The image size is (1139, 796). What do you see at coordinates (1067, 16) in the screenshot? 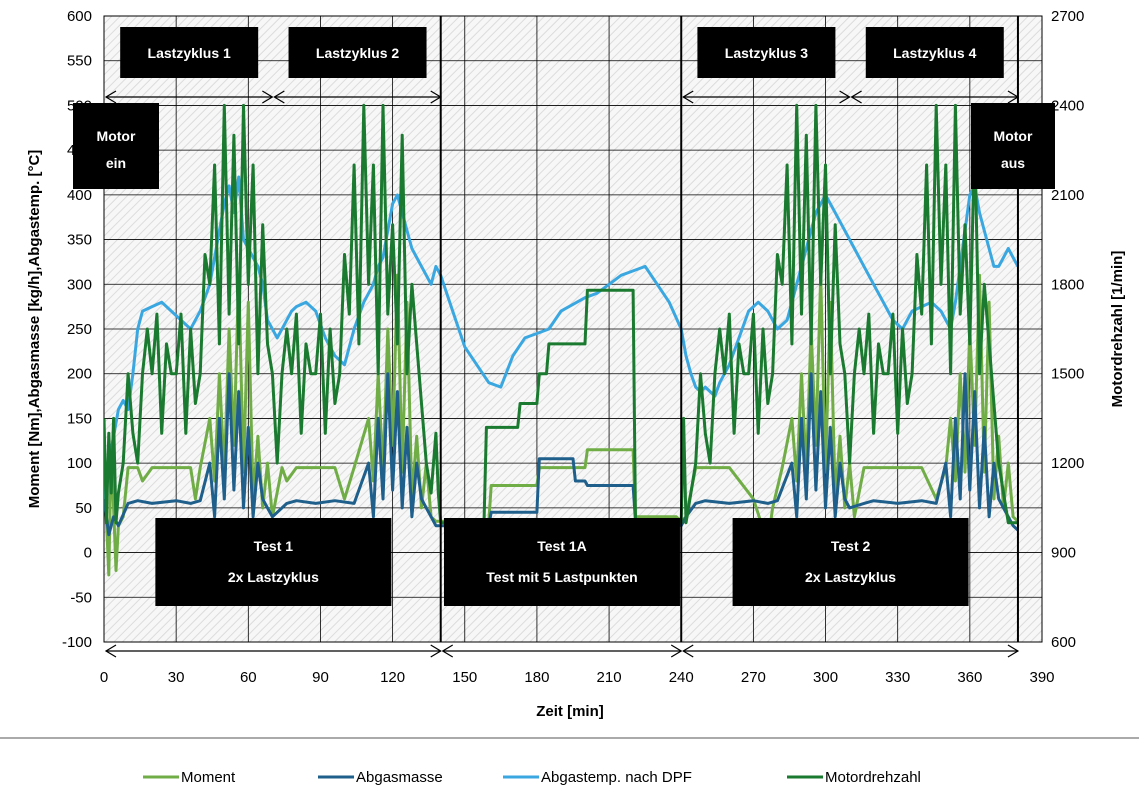
I see `y-tick-label-right: 2700` at bounding box center [1067, 16].